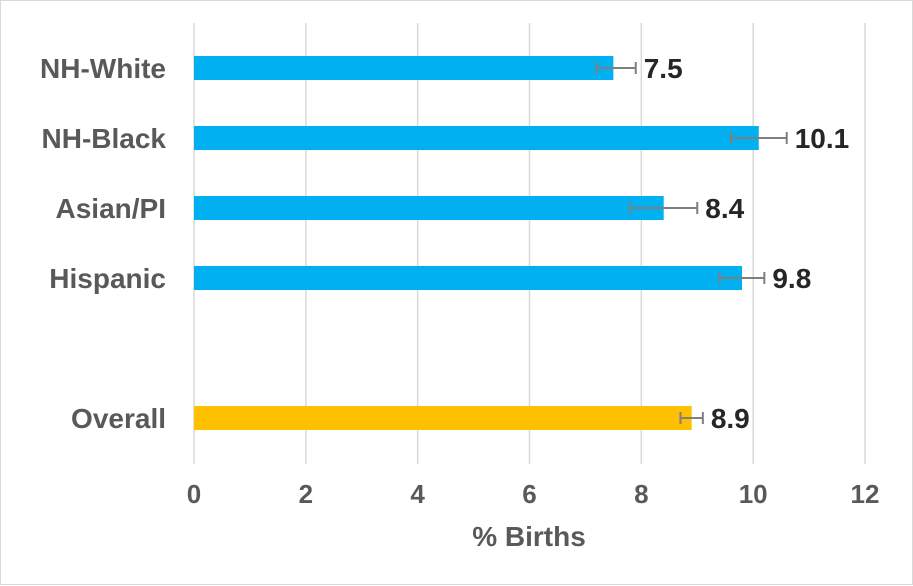  Describe the element at coordinates (103, 243) in the screenshot. I see `category-labels: NH-White NH-Black Asian/PI Hispanic Overall` at that location.